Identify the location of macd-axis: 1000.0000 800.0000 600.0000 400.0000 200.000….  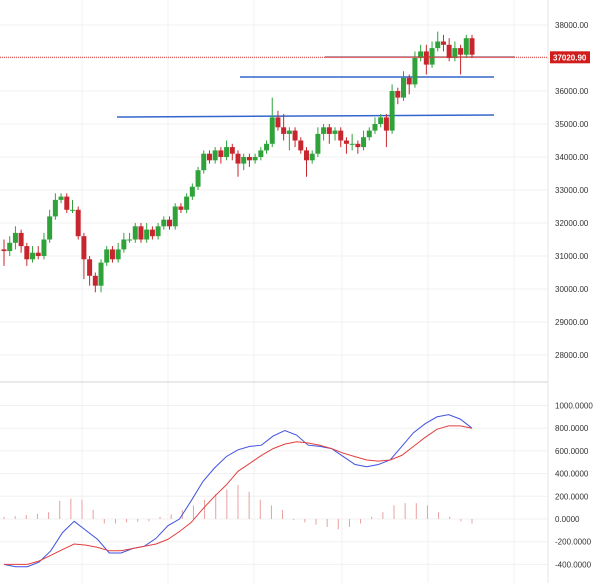
(574, 486).